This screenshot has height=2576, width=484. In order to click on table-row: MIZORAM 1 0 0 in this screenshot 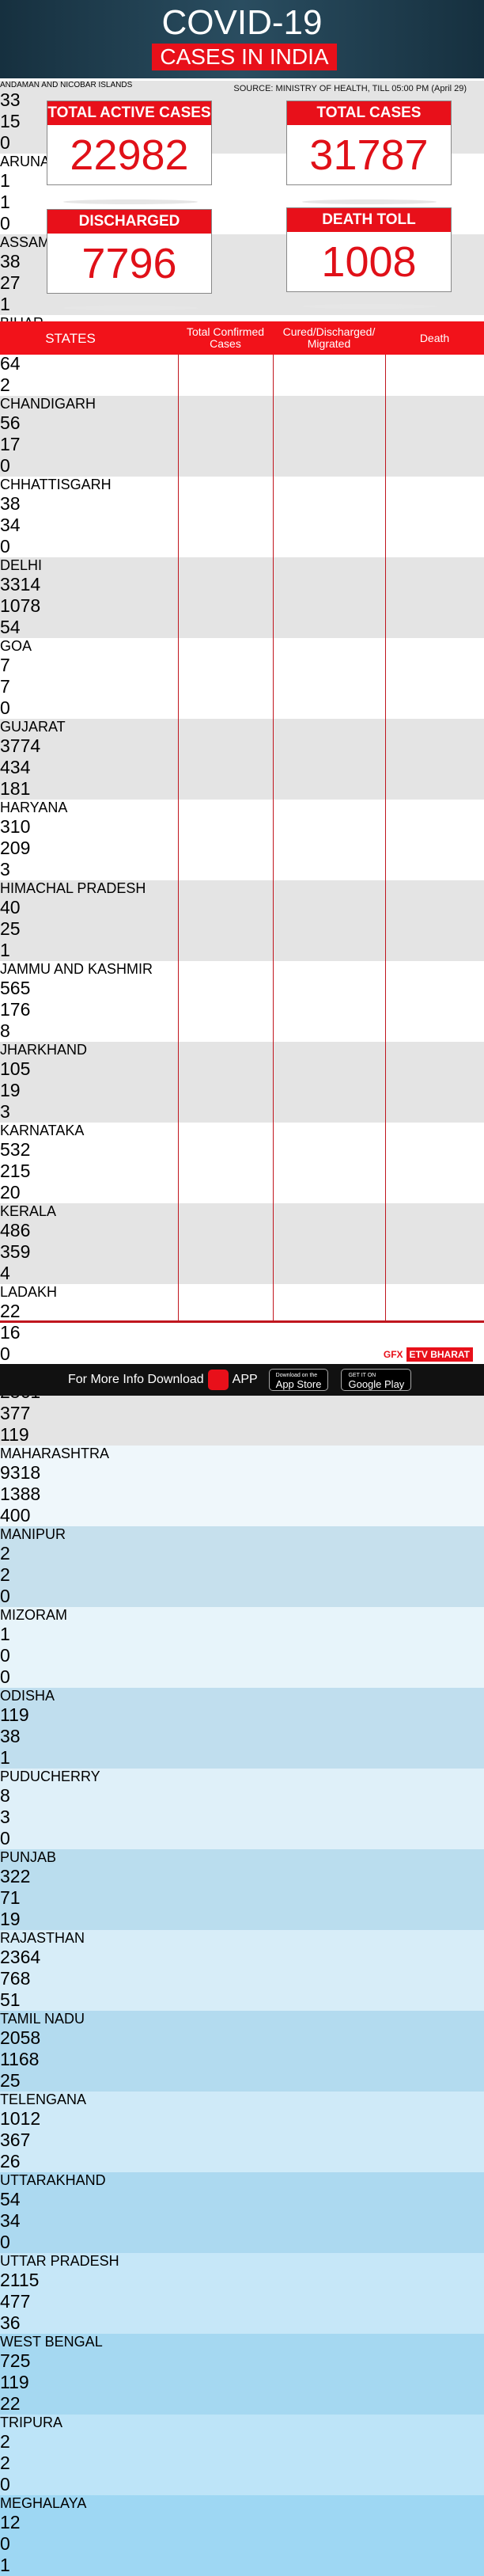, I will do `click(242, 1648)`.